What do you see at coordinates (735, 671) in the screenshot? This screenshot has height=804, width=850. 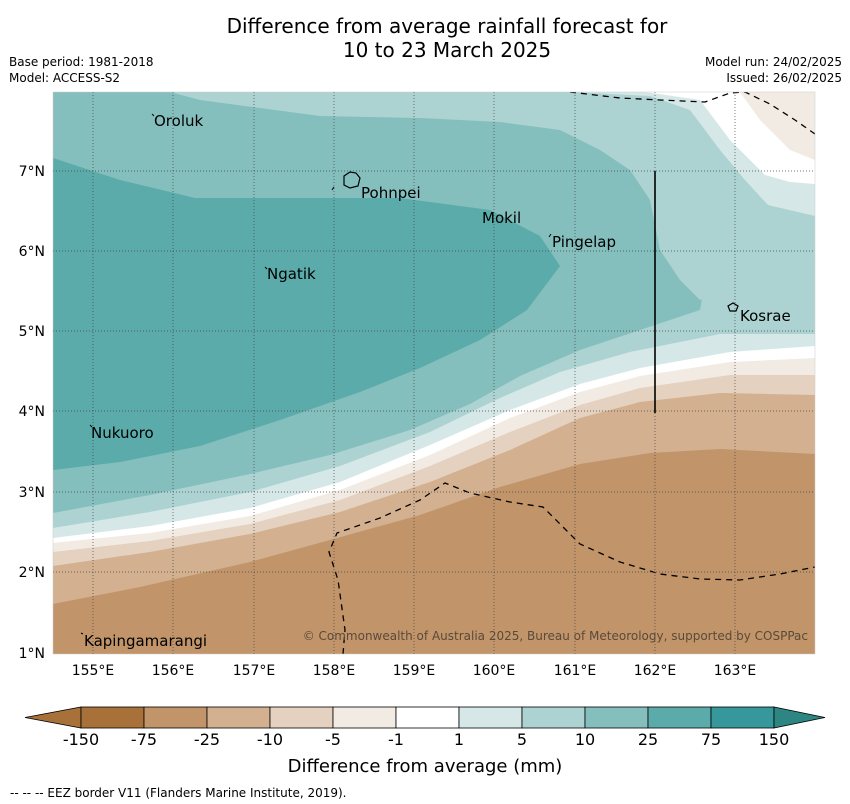 I see `lon-tick-163: 163°E` at bounding box center [735, 671].